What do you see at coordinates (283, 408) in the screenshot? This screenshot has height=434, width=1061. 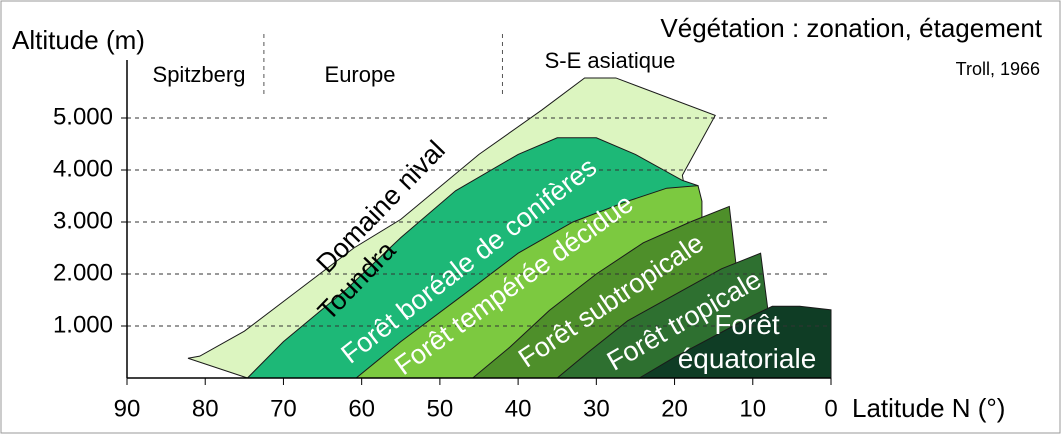 I see `x-tick-label: 70` at bounding box center [283, 408].